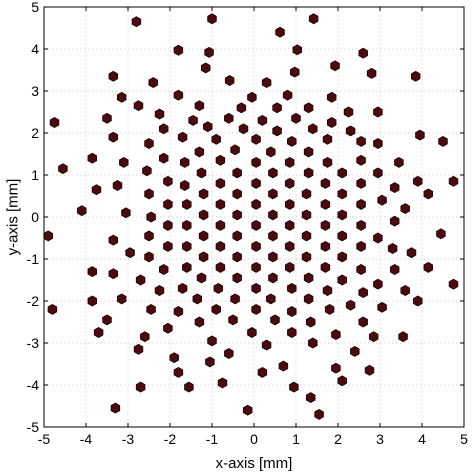 The image size is (474, 474). I want to click on x-axis-title: x-axis [mm], so click(254, 463).